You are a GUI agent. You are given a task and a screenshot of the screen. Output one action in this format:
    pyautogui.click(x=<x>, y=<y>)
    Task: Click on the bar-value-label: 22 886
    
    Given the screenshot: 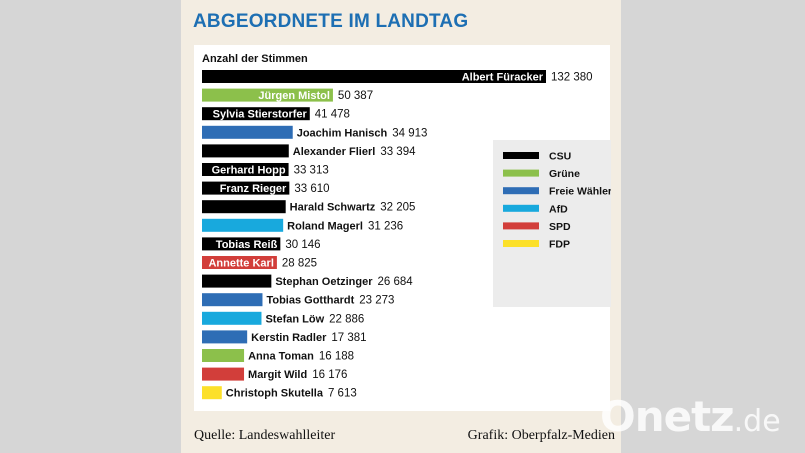 What is the action you would take?
    pyautogui.click(x=346, y=319)
    